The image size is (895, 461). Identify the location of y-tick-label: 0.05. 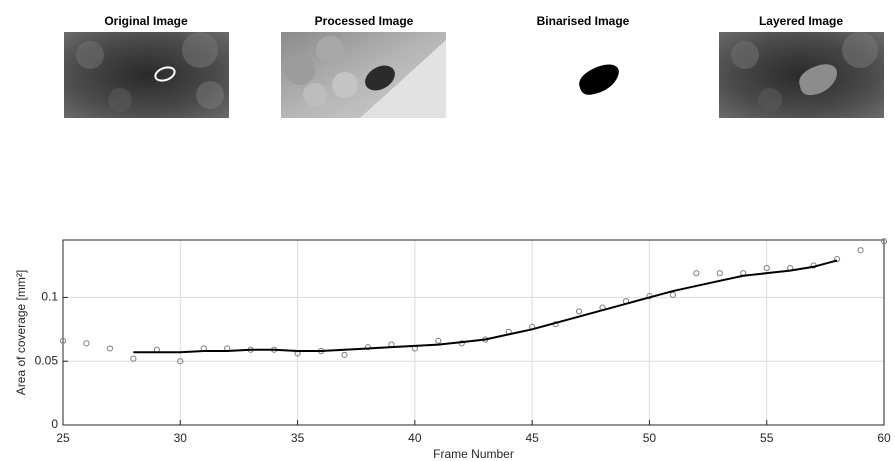
(47, 360).